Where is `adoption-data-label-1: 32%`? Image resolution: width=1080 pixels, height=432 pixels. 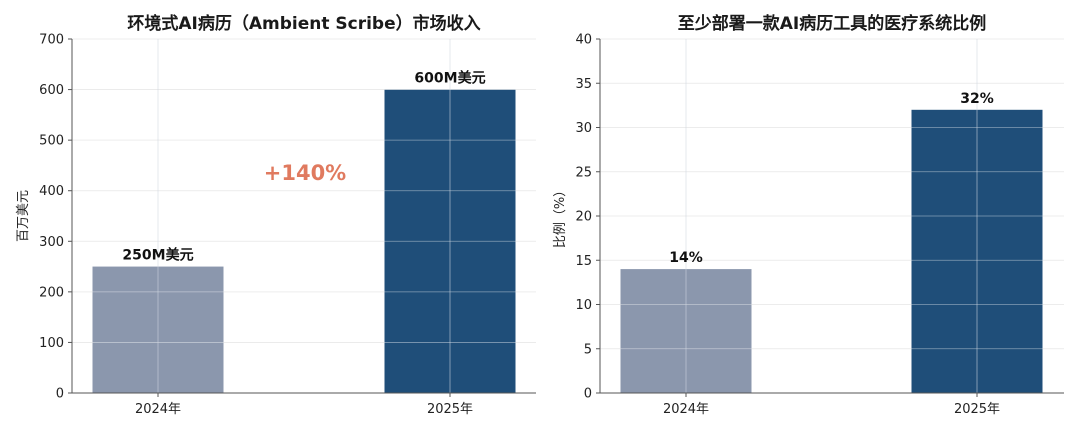
adoption-data-label-1: 32% is located at coordinates (977, 99).